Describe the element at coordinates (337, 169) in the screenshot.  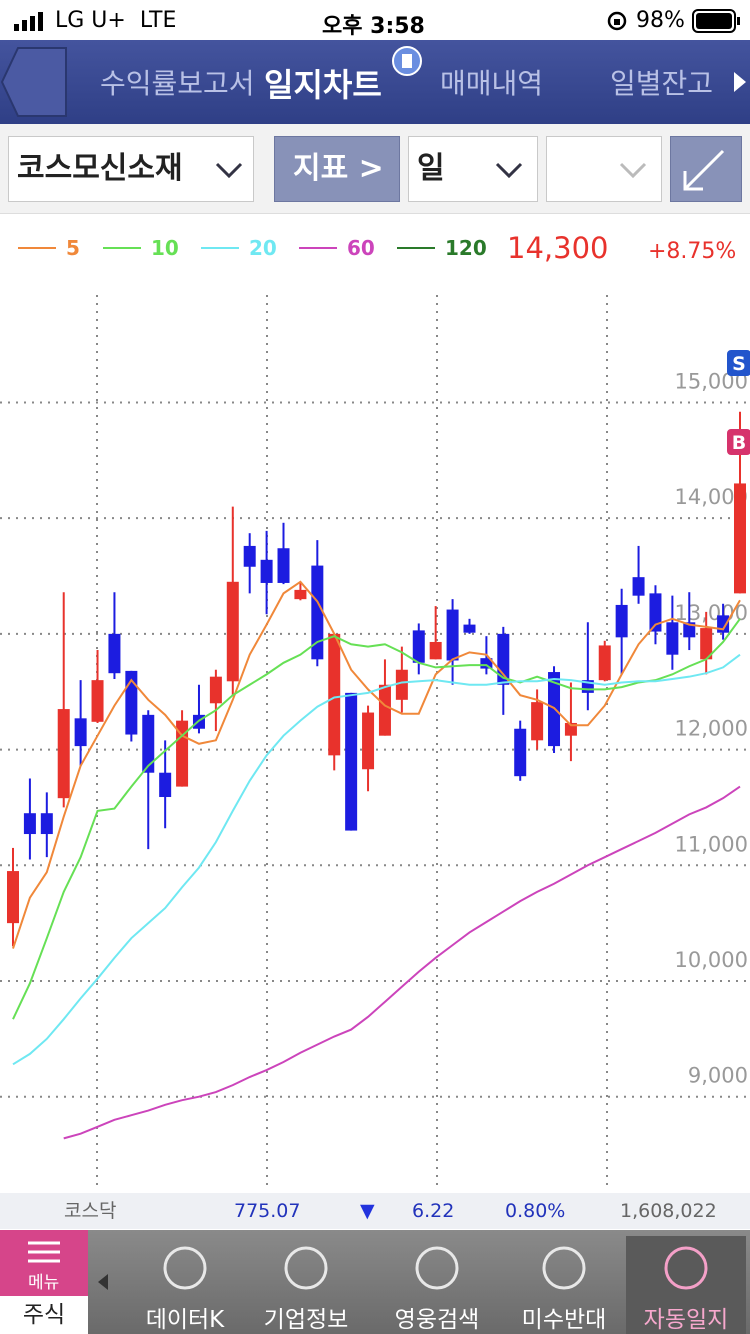
I see `indicator-button: 지표 >` at that location.